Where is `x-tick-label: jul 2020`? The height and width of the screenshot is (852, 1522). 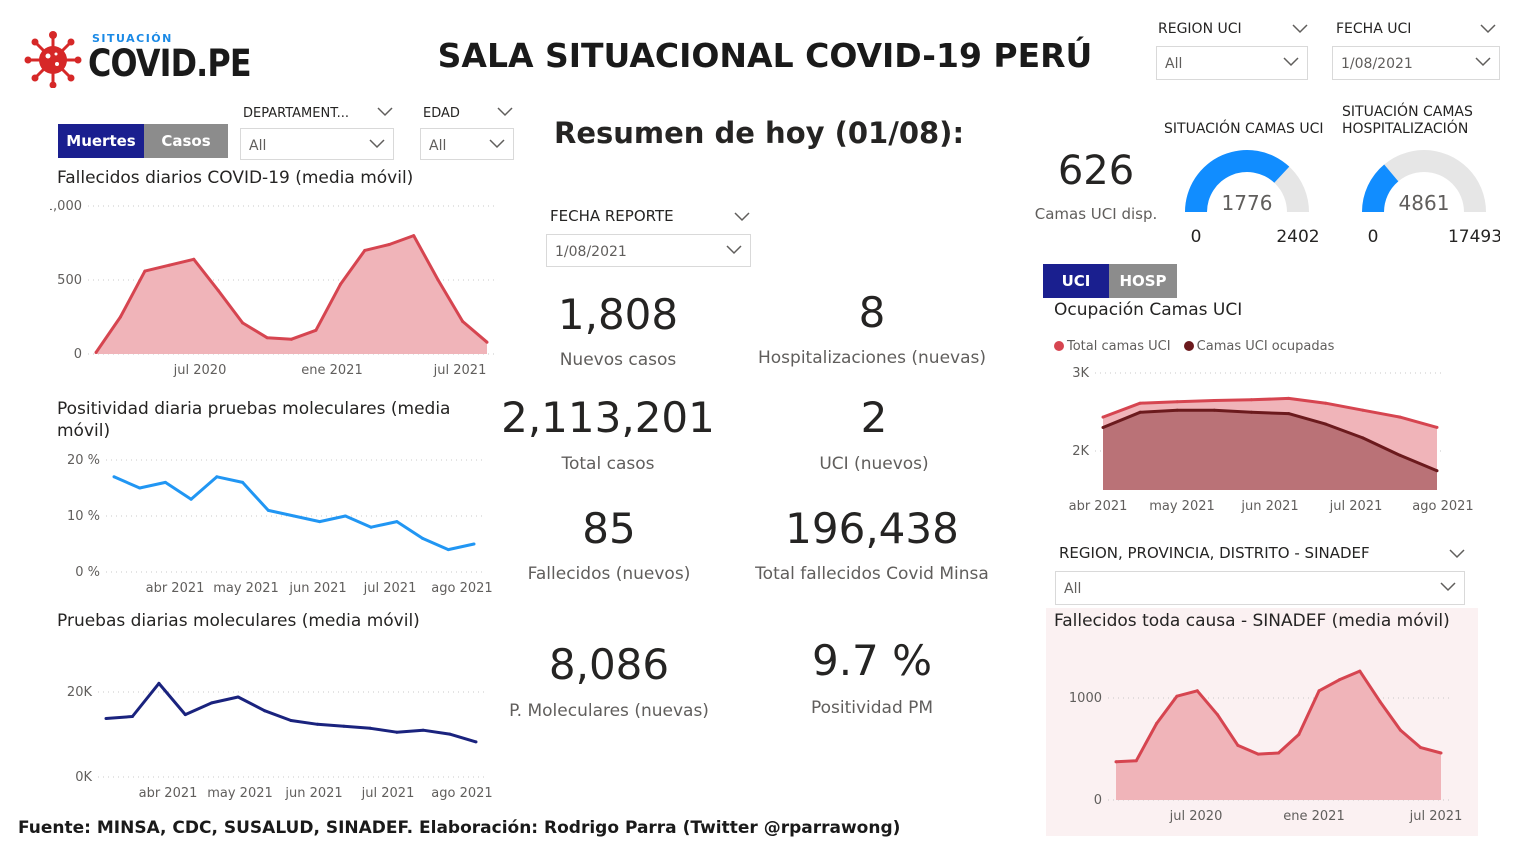 x-tick-label: jul 2020 is located at coordinates (1196, 816).